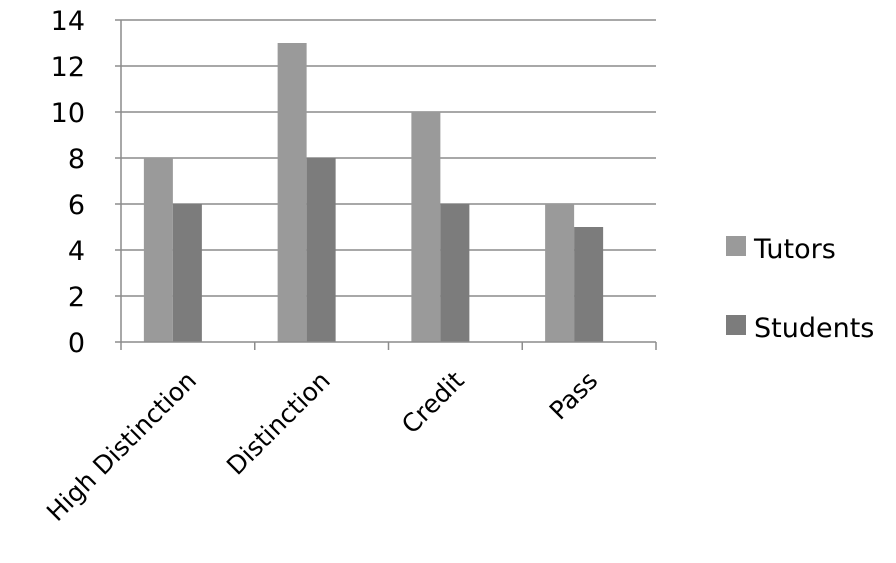 The width and height of the screenshot is (896, 563). What do you see at coordinates (76, 297) in the screenshot?
I see `y-tick-label: 2` at bounding box center [76, 297].